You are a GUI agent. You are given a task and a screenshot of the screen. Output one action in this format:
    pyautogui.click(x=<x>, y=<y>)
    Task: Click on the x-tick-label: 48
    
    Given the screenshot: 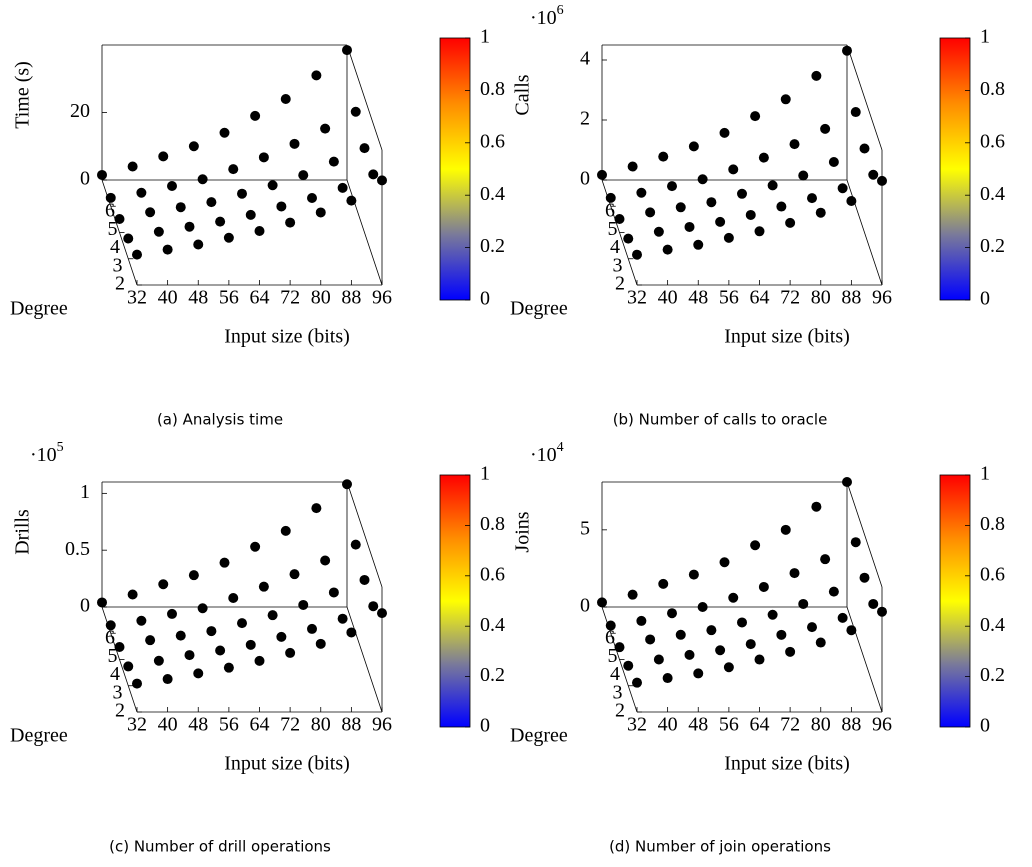 What is the action you would take?
    pyautogui.click(x=698, y=298)
    